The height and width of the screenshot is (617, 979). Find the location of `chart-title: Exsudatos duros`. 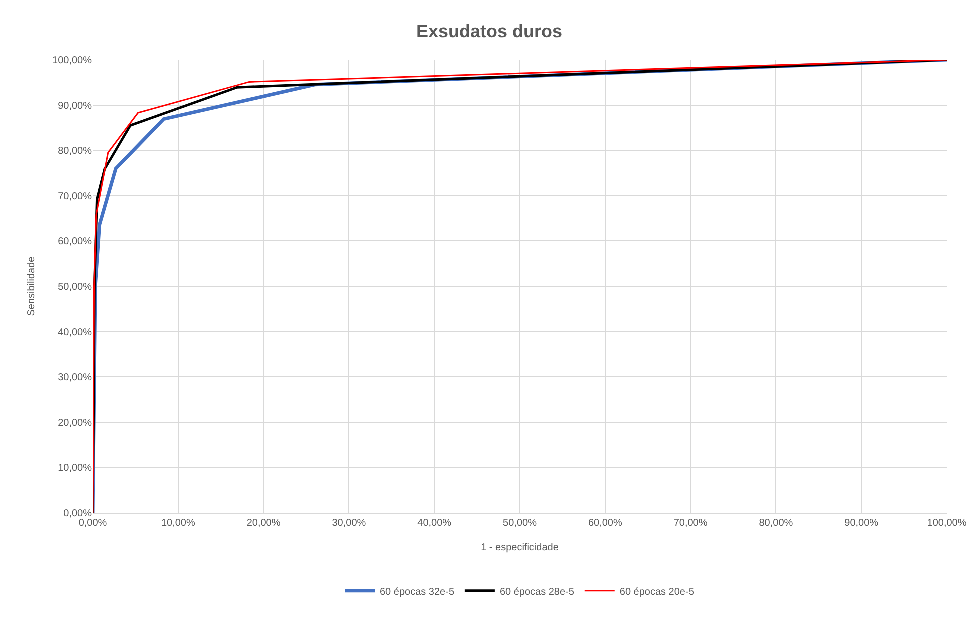

chart-title: Exsudatos duros is located at coordinates (489, 31).